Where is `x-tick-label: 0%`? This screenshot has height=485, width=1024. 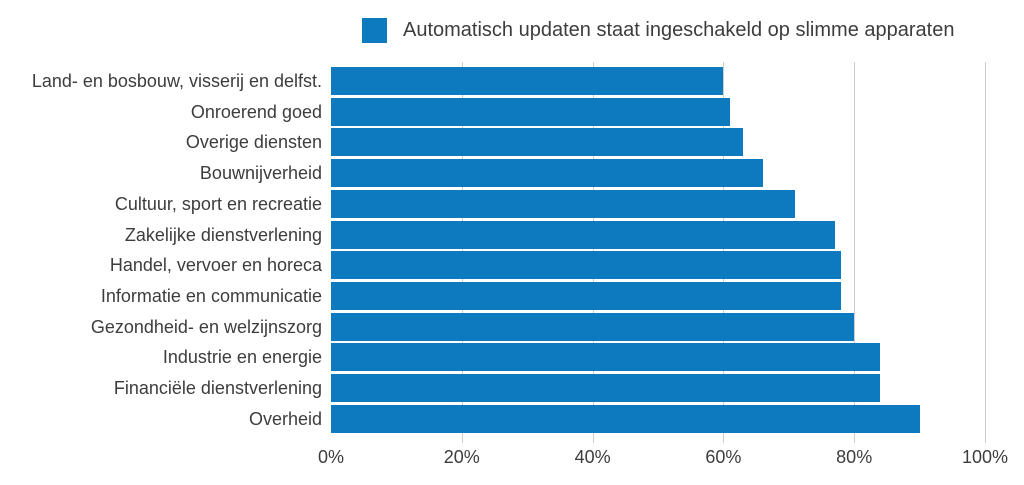
x-tick-label: 0% is located at coordinates (331, 457).